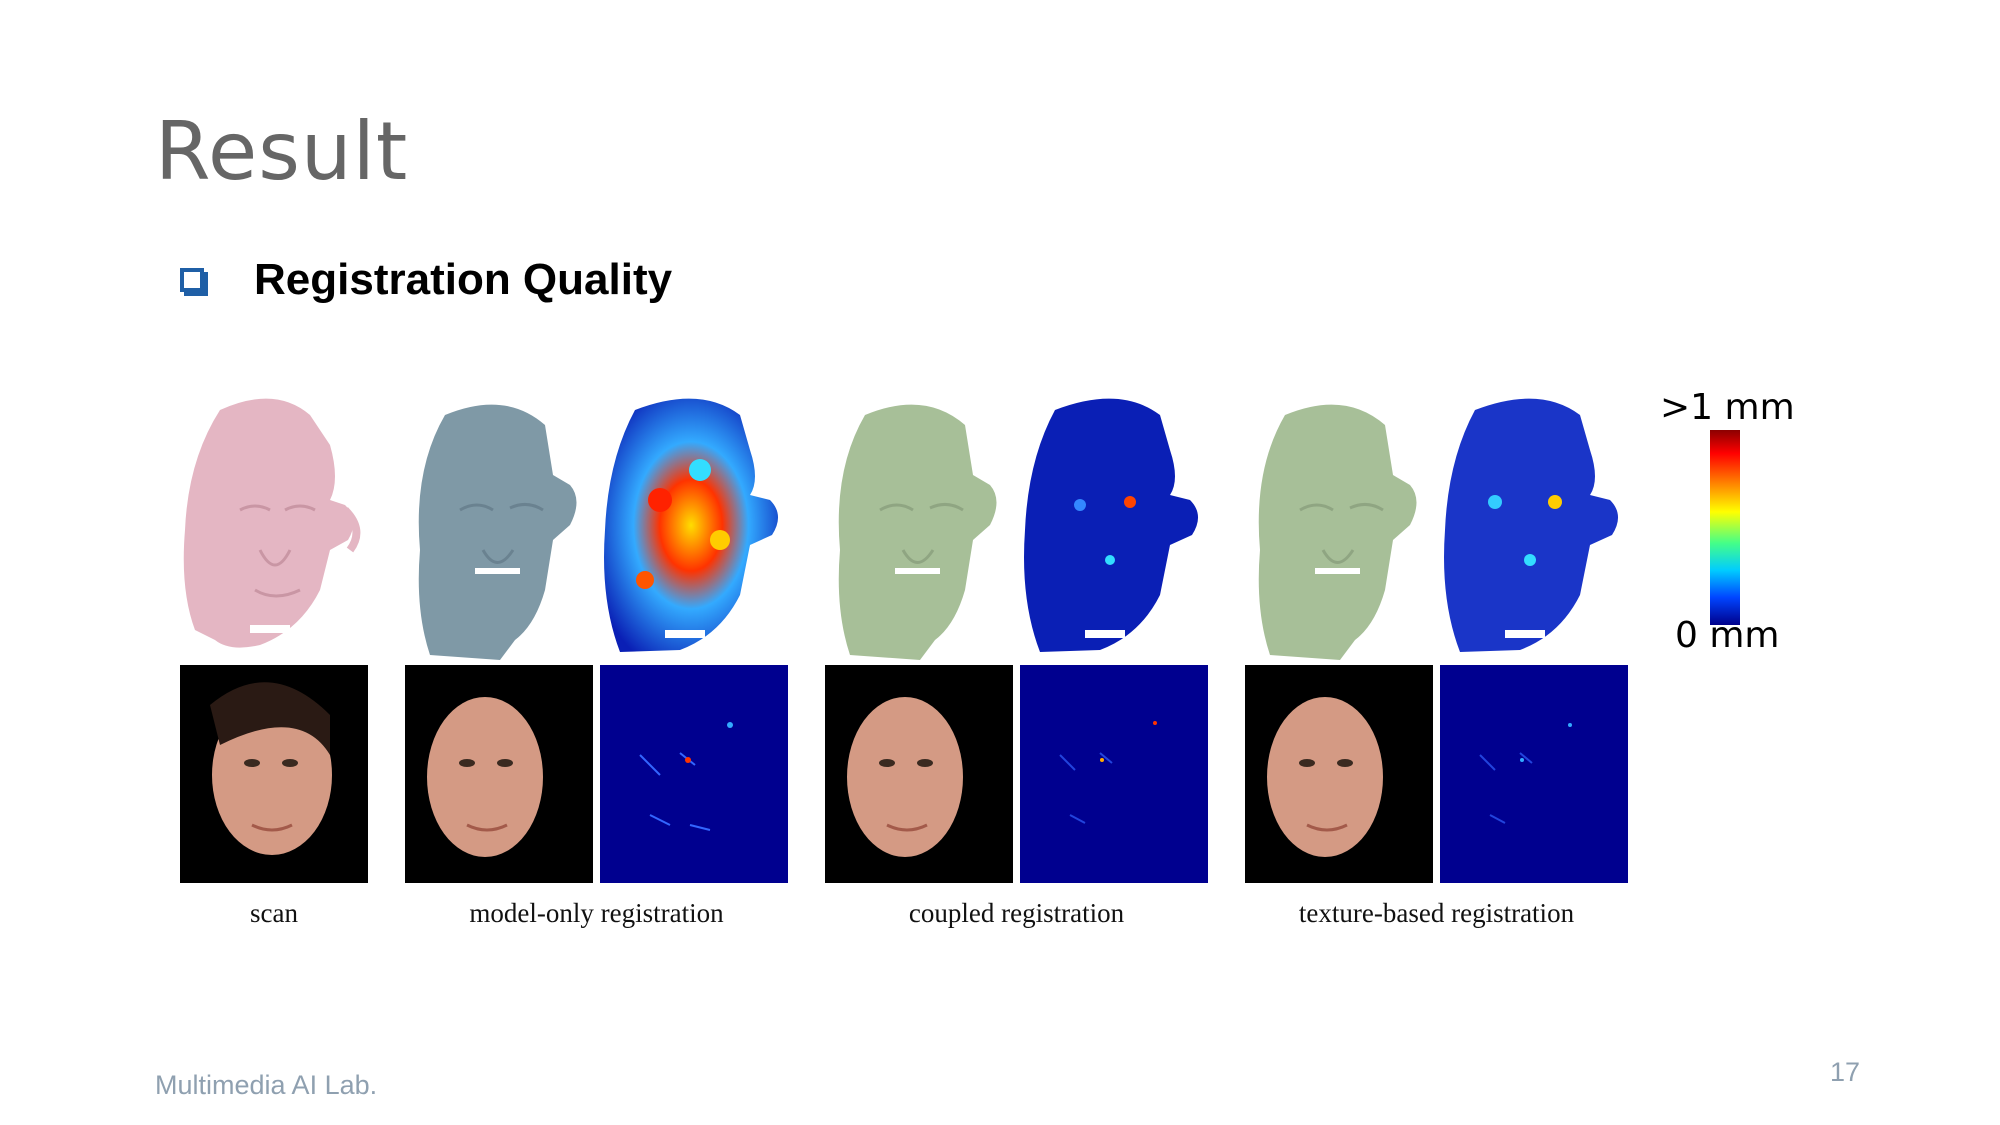 Image resolution: width=2000 pixels, height=1125 pixels. What do you see at coordinates (1534, 774) in the screenshot?
I see `texture-based-error-map` at bounding box center [1534, 774].